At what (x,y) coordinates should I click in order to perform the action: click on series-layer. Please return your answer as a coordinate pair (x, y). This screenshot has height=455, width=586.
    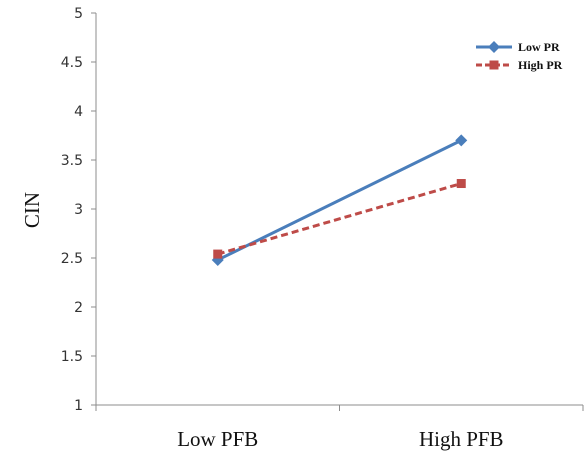
    Looking at the image, I should click on (339, 200).